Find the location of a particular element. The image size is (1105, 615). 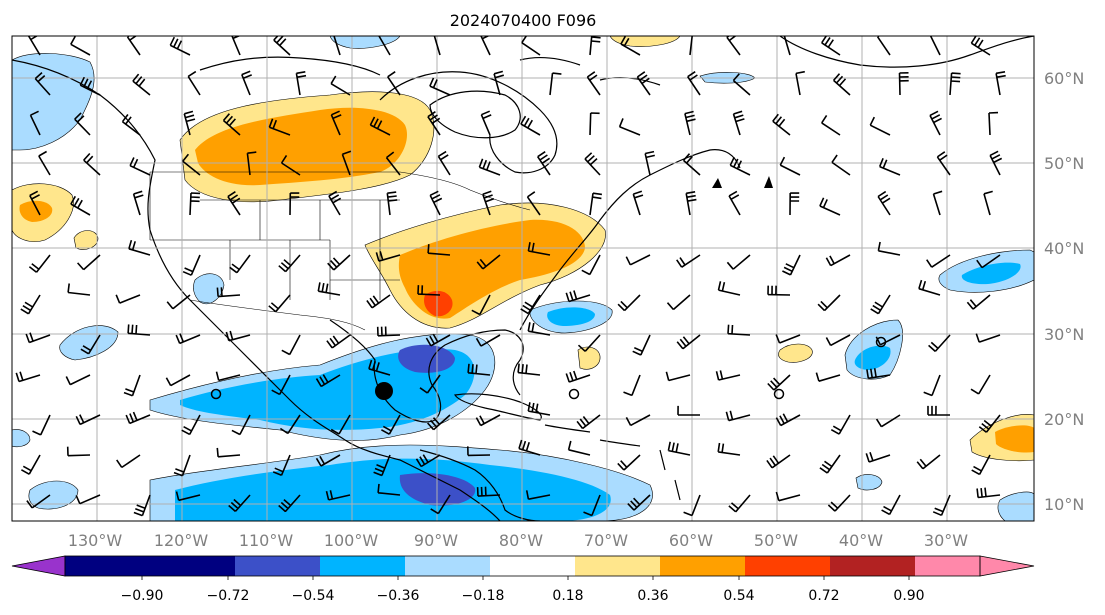

greenland-coast is located at coordinates (906, 52).